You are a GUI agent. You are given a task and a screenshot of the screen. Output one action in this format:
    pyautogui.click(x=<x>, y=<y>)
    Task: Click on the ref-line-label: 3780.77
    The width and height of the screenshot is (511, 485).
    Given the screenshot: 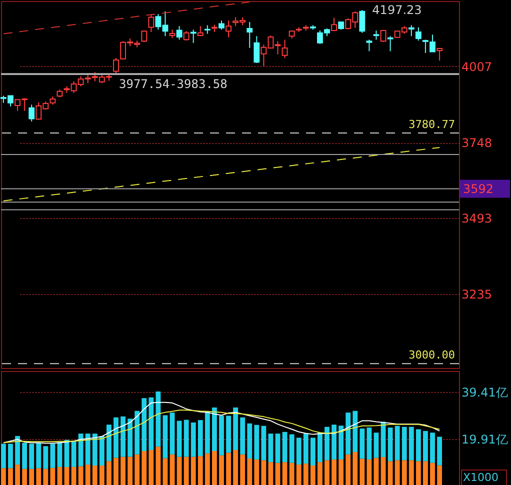 What is the action you would take?
    pyautogui.click(x=431, y=125)
    